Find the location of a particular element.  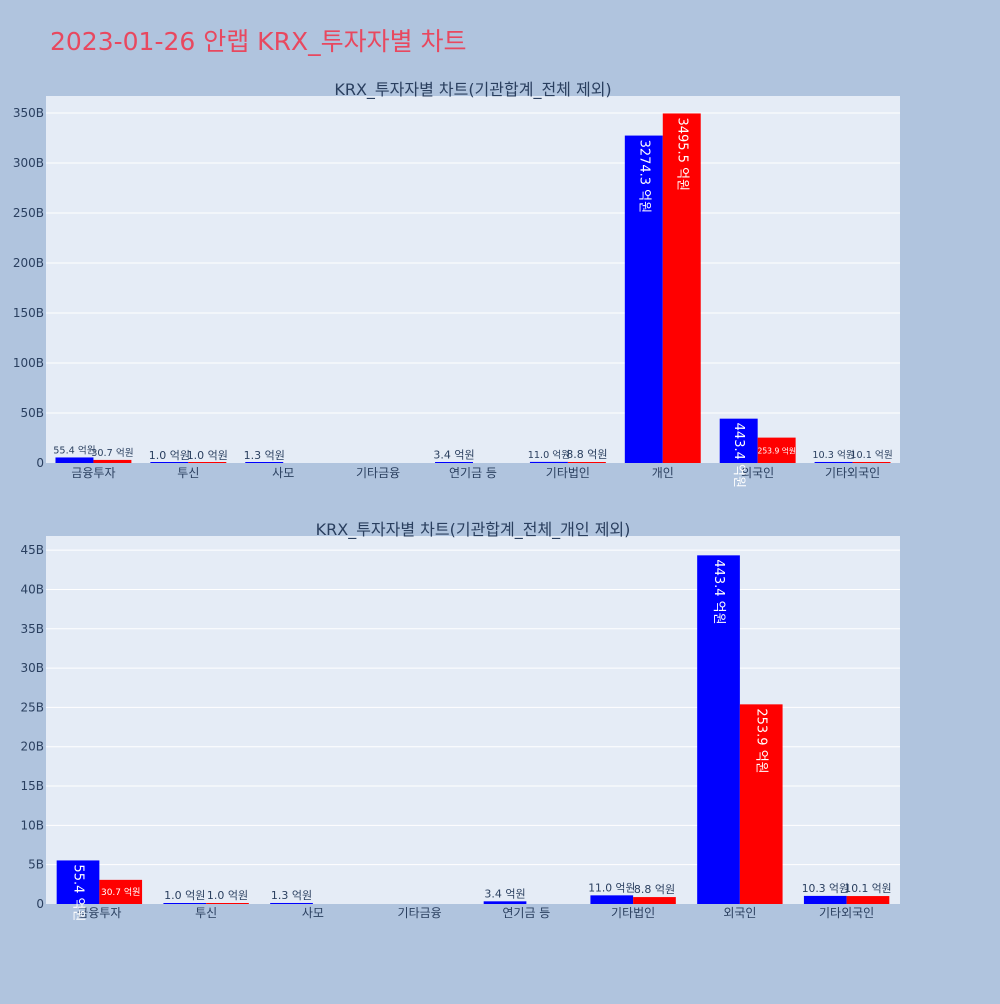

y-tick-label: 150B is located at coordinates (28, 313).